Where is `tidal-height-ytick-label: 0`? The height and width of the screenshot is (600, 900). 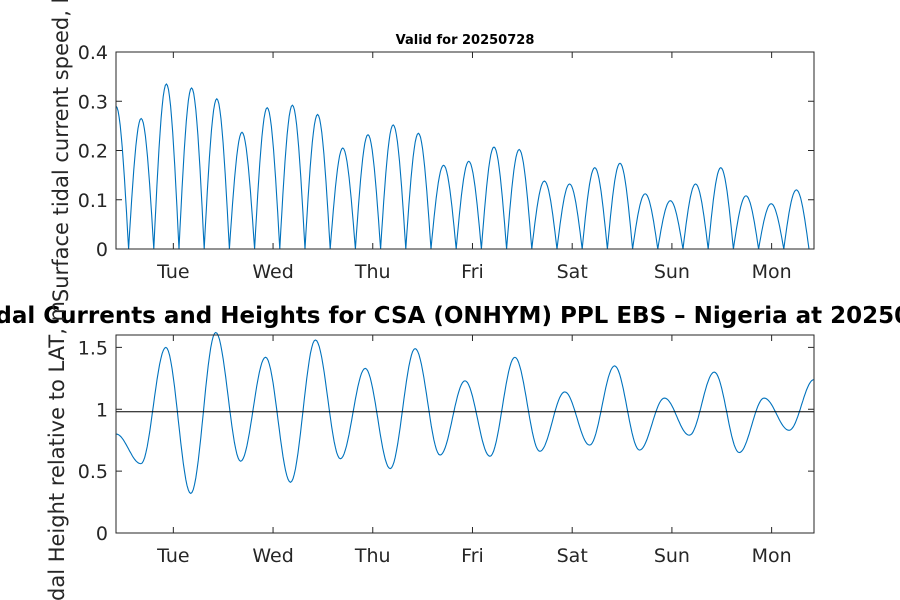 tidal-height-ytick-label: 0 is located at coordinates (102, 534).